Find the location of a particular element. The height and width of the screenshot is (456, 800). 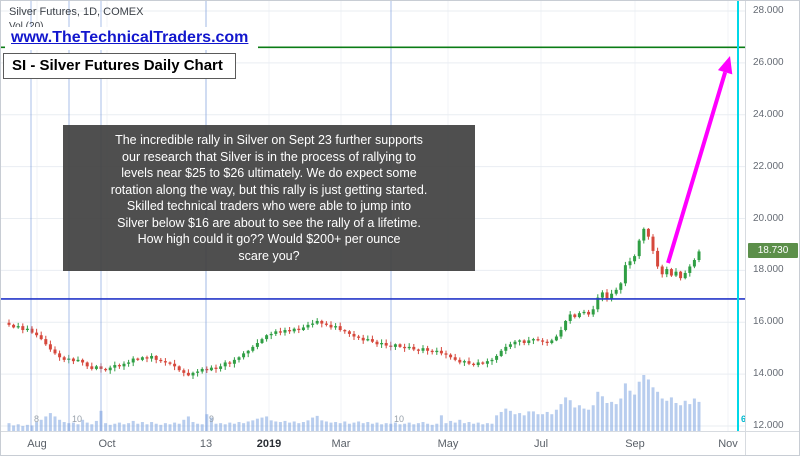

chart-legend: Silver Futures, 1D, COMEX Vol (20) is located at coordinates (76, 19).